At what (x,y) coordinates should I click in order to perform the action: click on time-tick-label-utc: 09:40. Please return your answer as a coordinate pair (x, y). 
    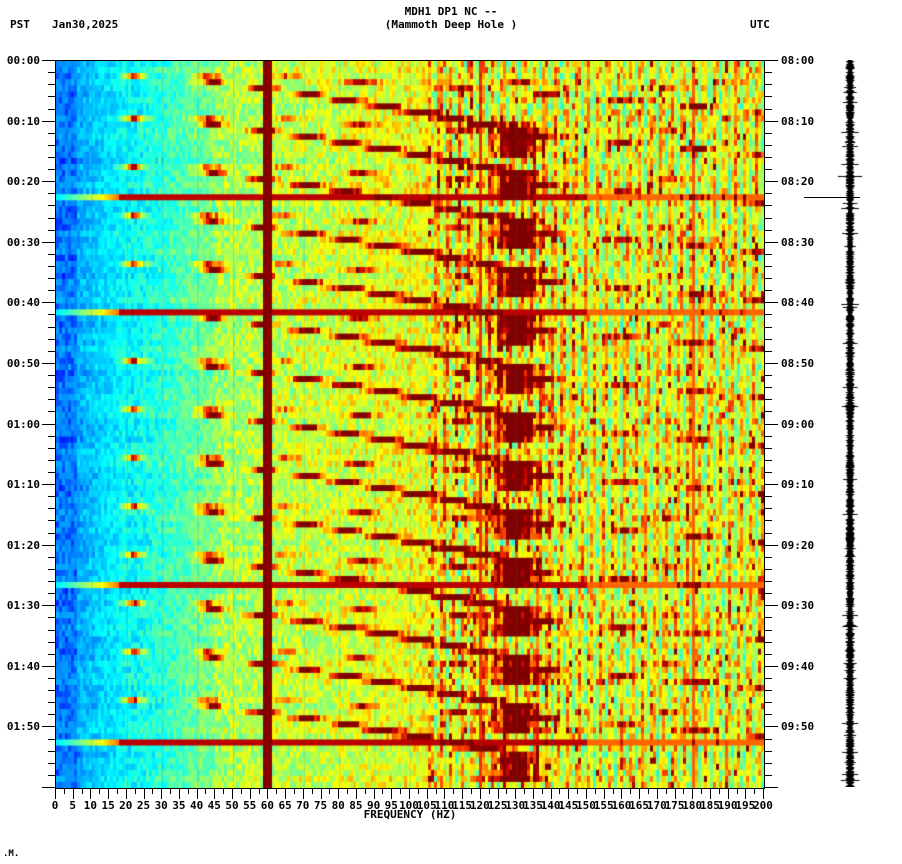
    Looking at the image, I should click on (798, 666).